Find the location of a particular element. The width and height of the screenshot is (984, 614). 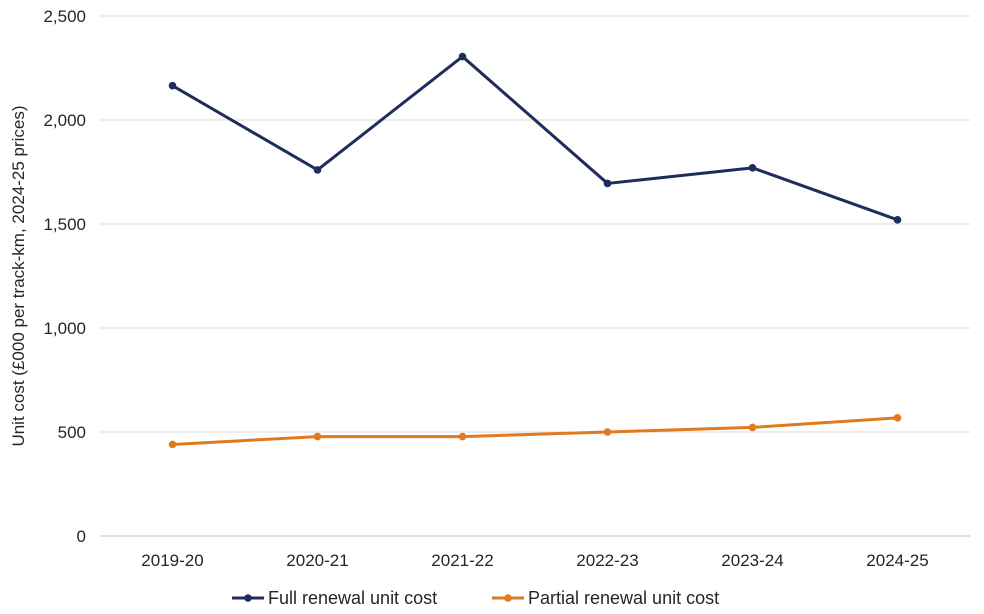

legend-item: Partial renewal unit cost is located at coordinates (605, 598).